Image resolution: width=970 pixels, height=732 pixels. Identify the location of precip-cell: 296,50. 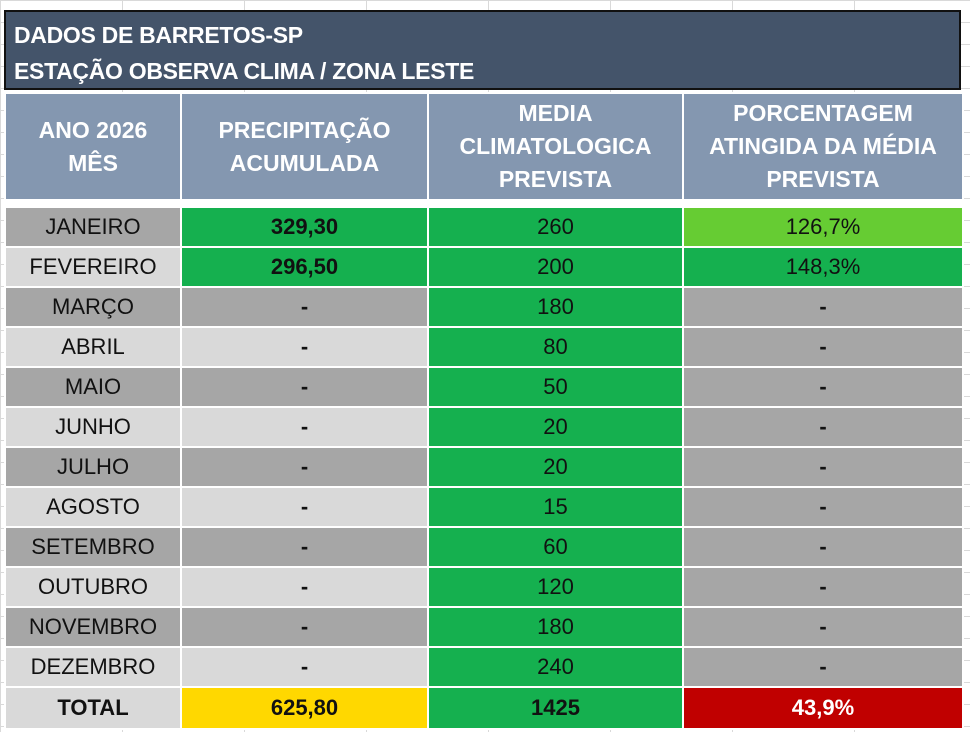
(304, 267).